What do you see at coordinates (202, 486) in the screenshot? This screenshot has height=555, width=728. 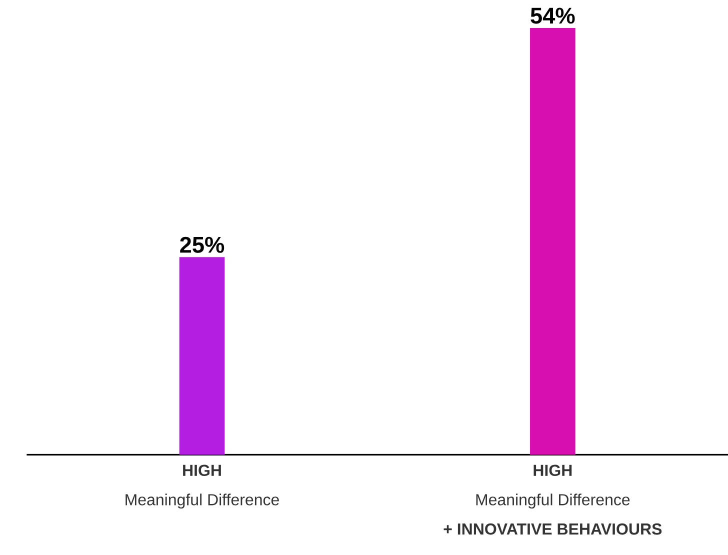 I see `x-tick-label: HIGH Meaningful Difference` at bounding box center [202, 486].